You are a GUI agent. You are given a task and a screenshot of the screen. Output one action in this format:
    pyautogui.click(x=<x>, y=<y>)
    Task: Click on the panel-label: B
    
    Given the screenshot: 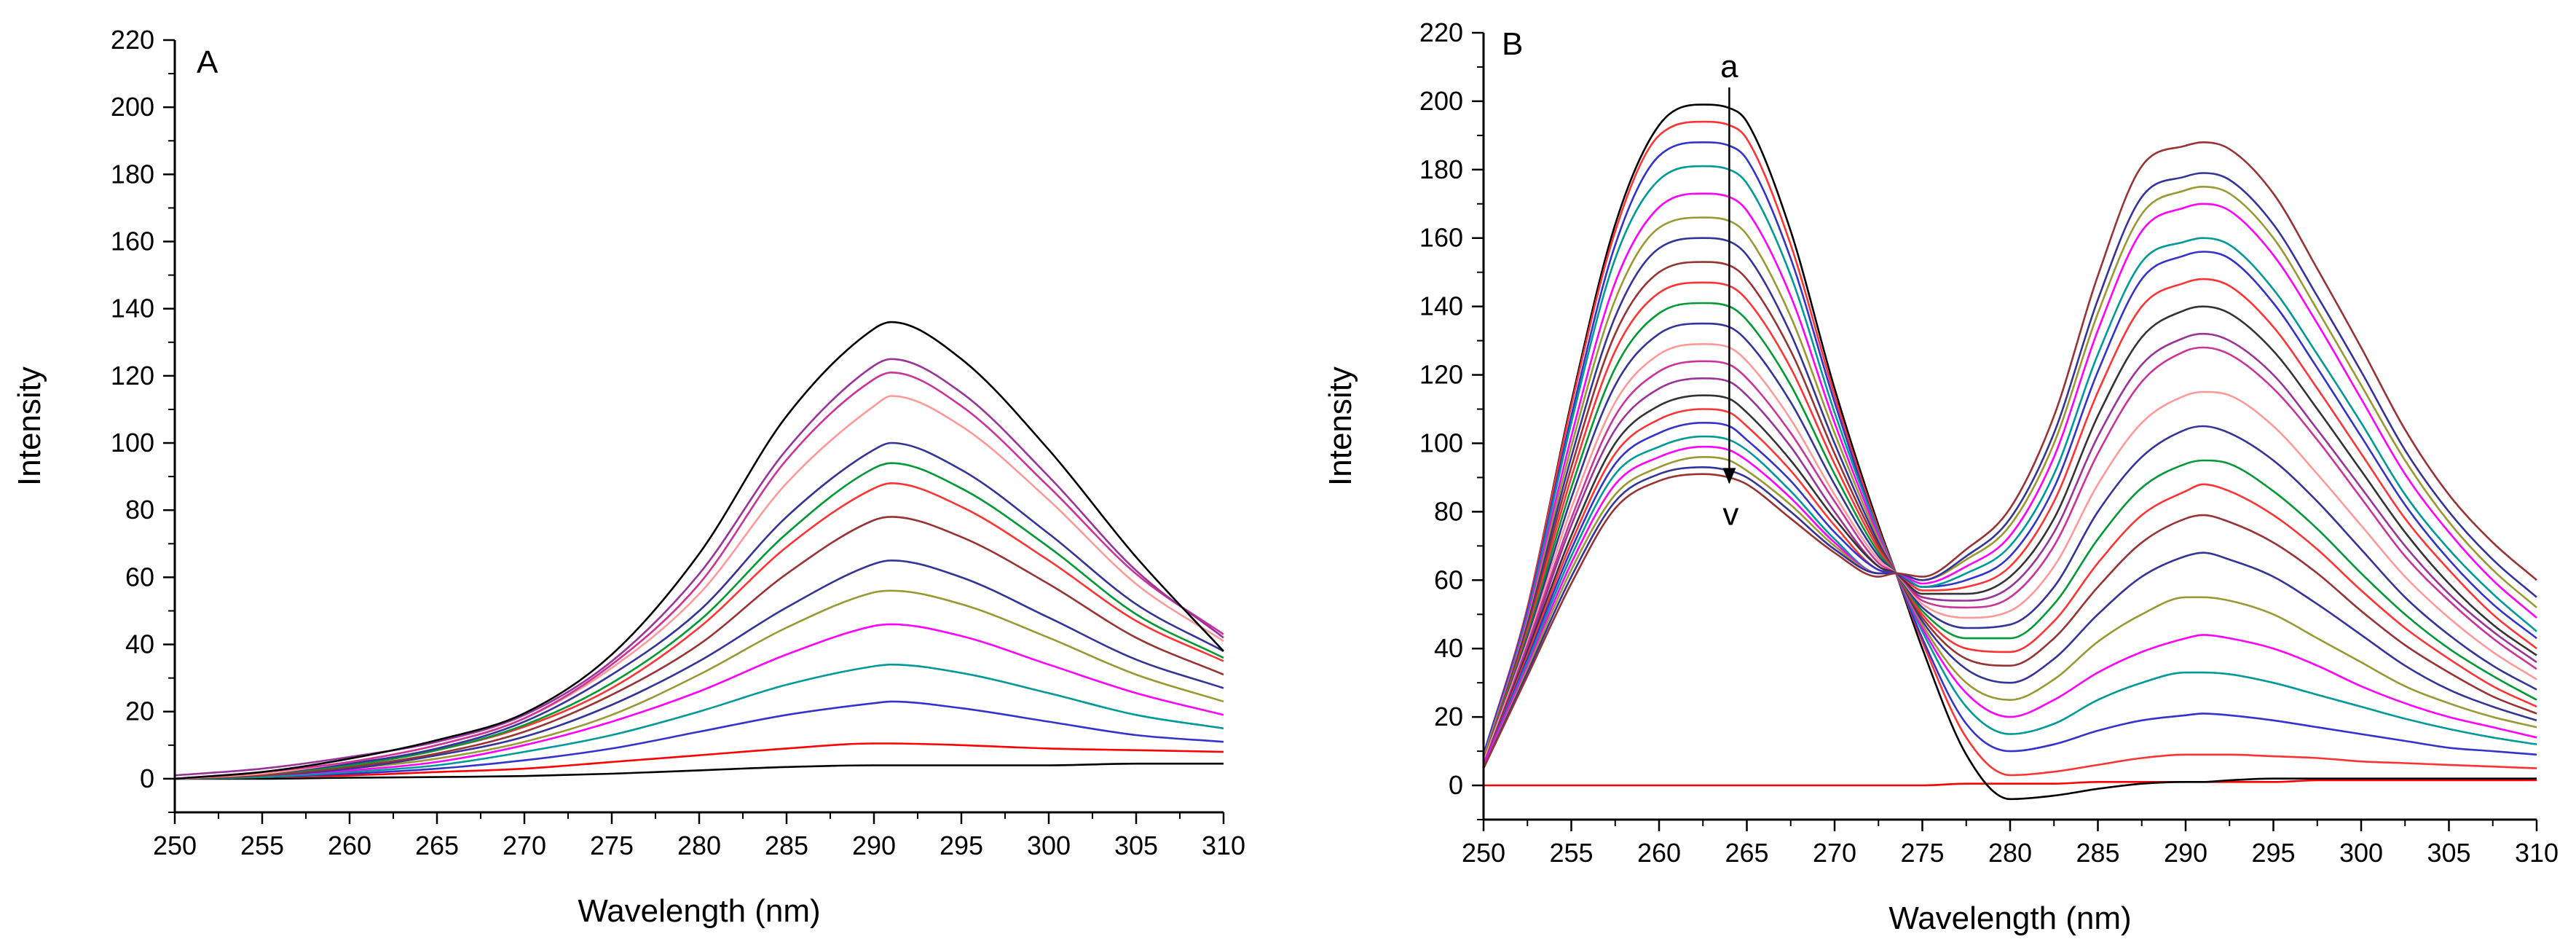 What is the action you would take?
    pyautogui.click(x=1512, y=44)
    